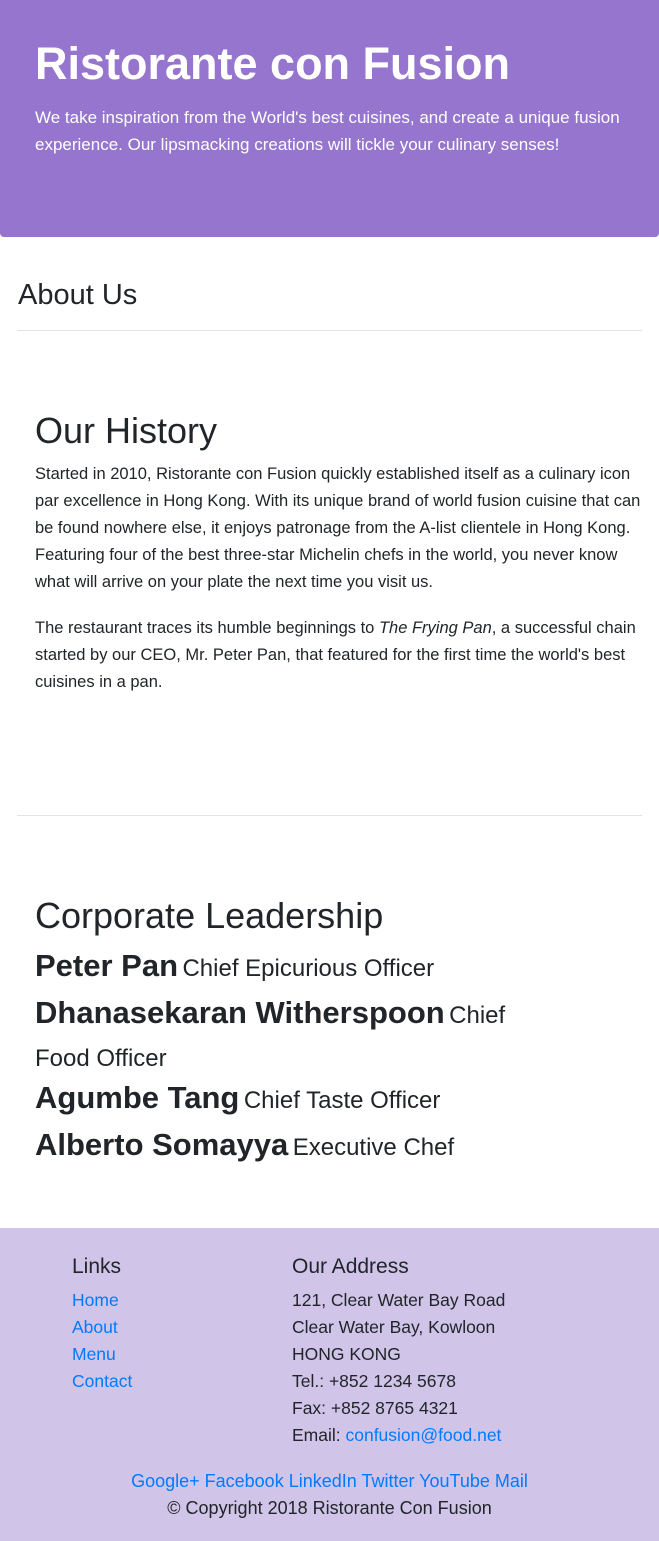  I want to click on leader-name: Agumbe Tang, so click(137, 1097).